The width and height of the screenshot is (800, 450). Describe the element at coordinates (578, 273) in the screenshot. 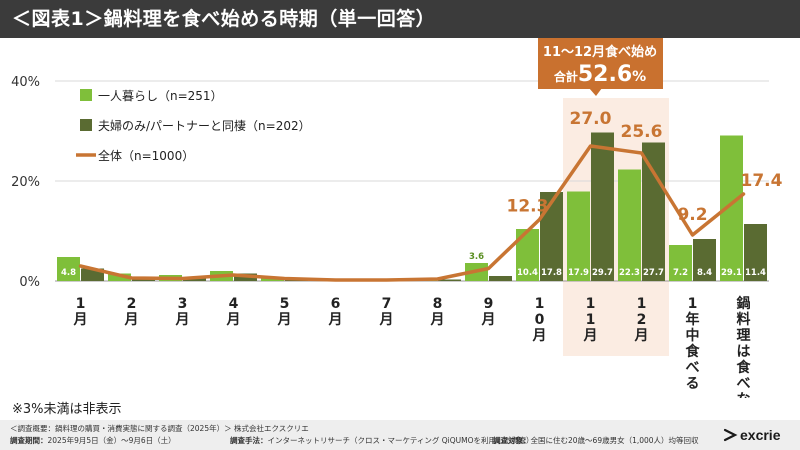

I see `bar-value-label: 17.9` at that location.